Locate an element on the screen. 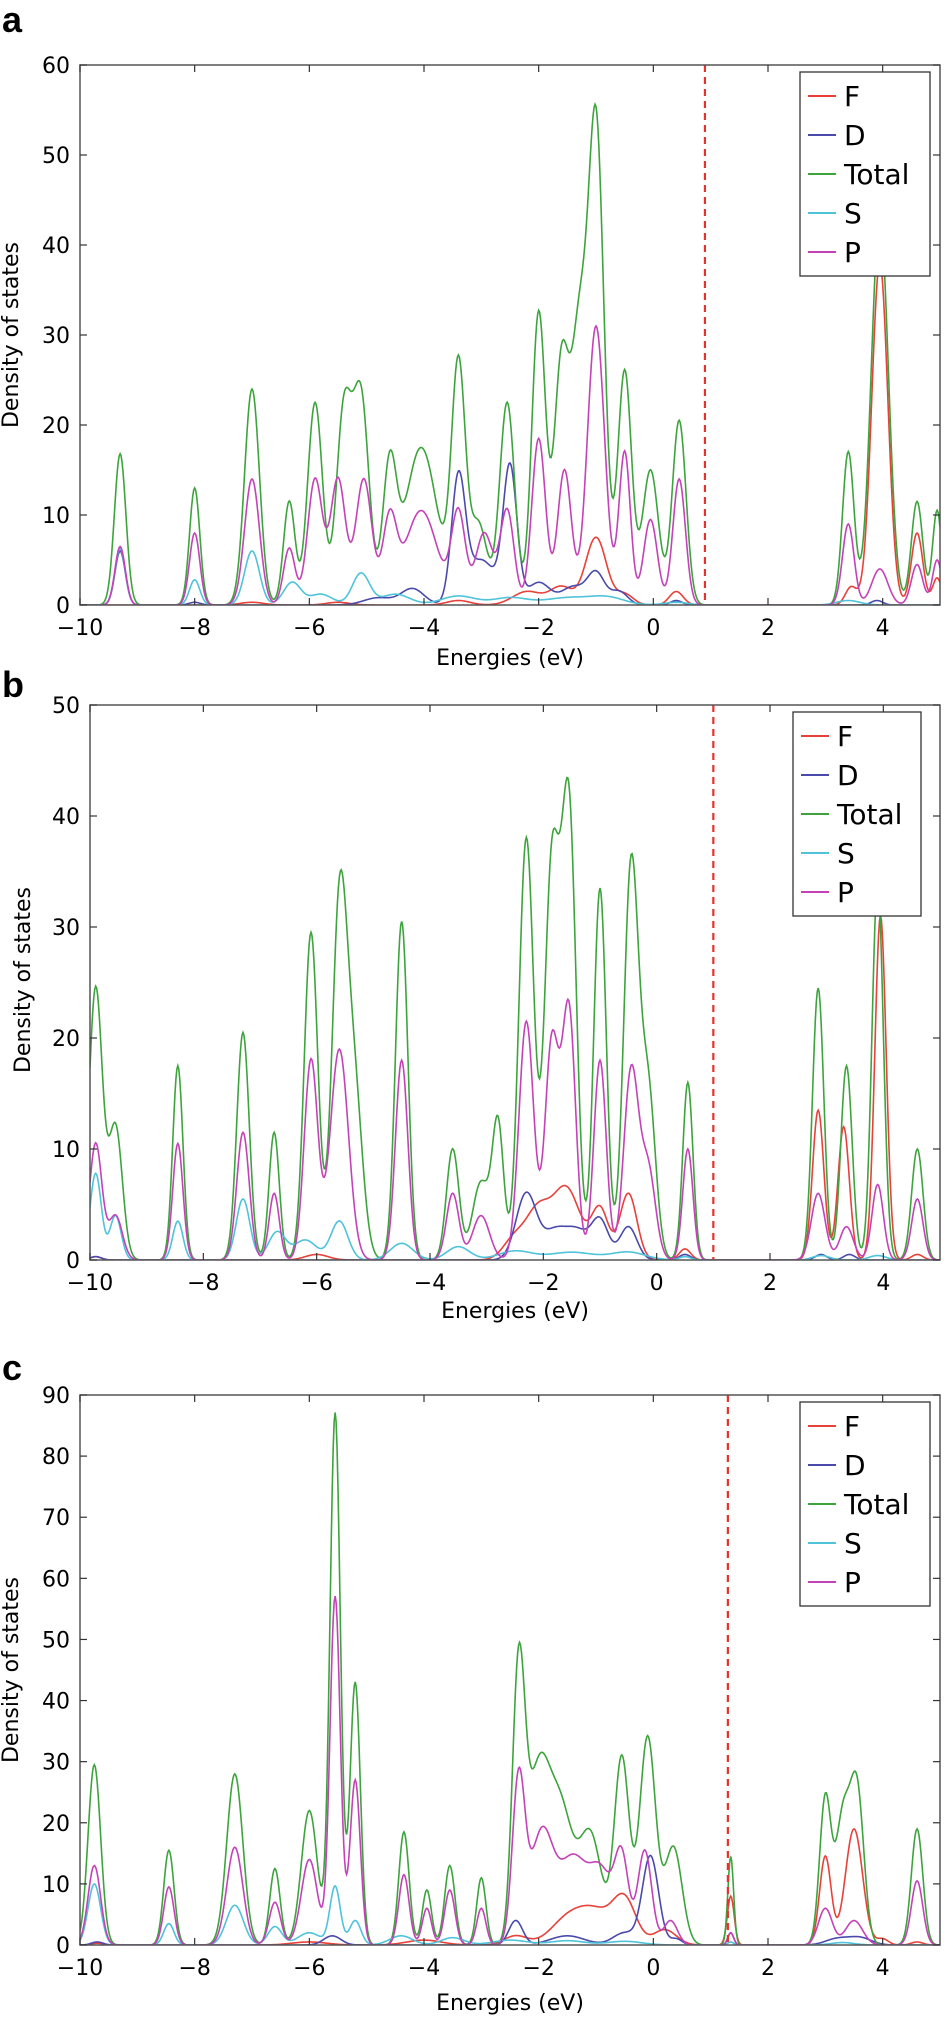 Image resolution: width=946 pixels, height=2019 pixels. panel-letter-b: b is located at coordinates (13, 684).